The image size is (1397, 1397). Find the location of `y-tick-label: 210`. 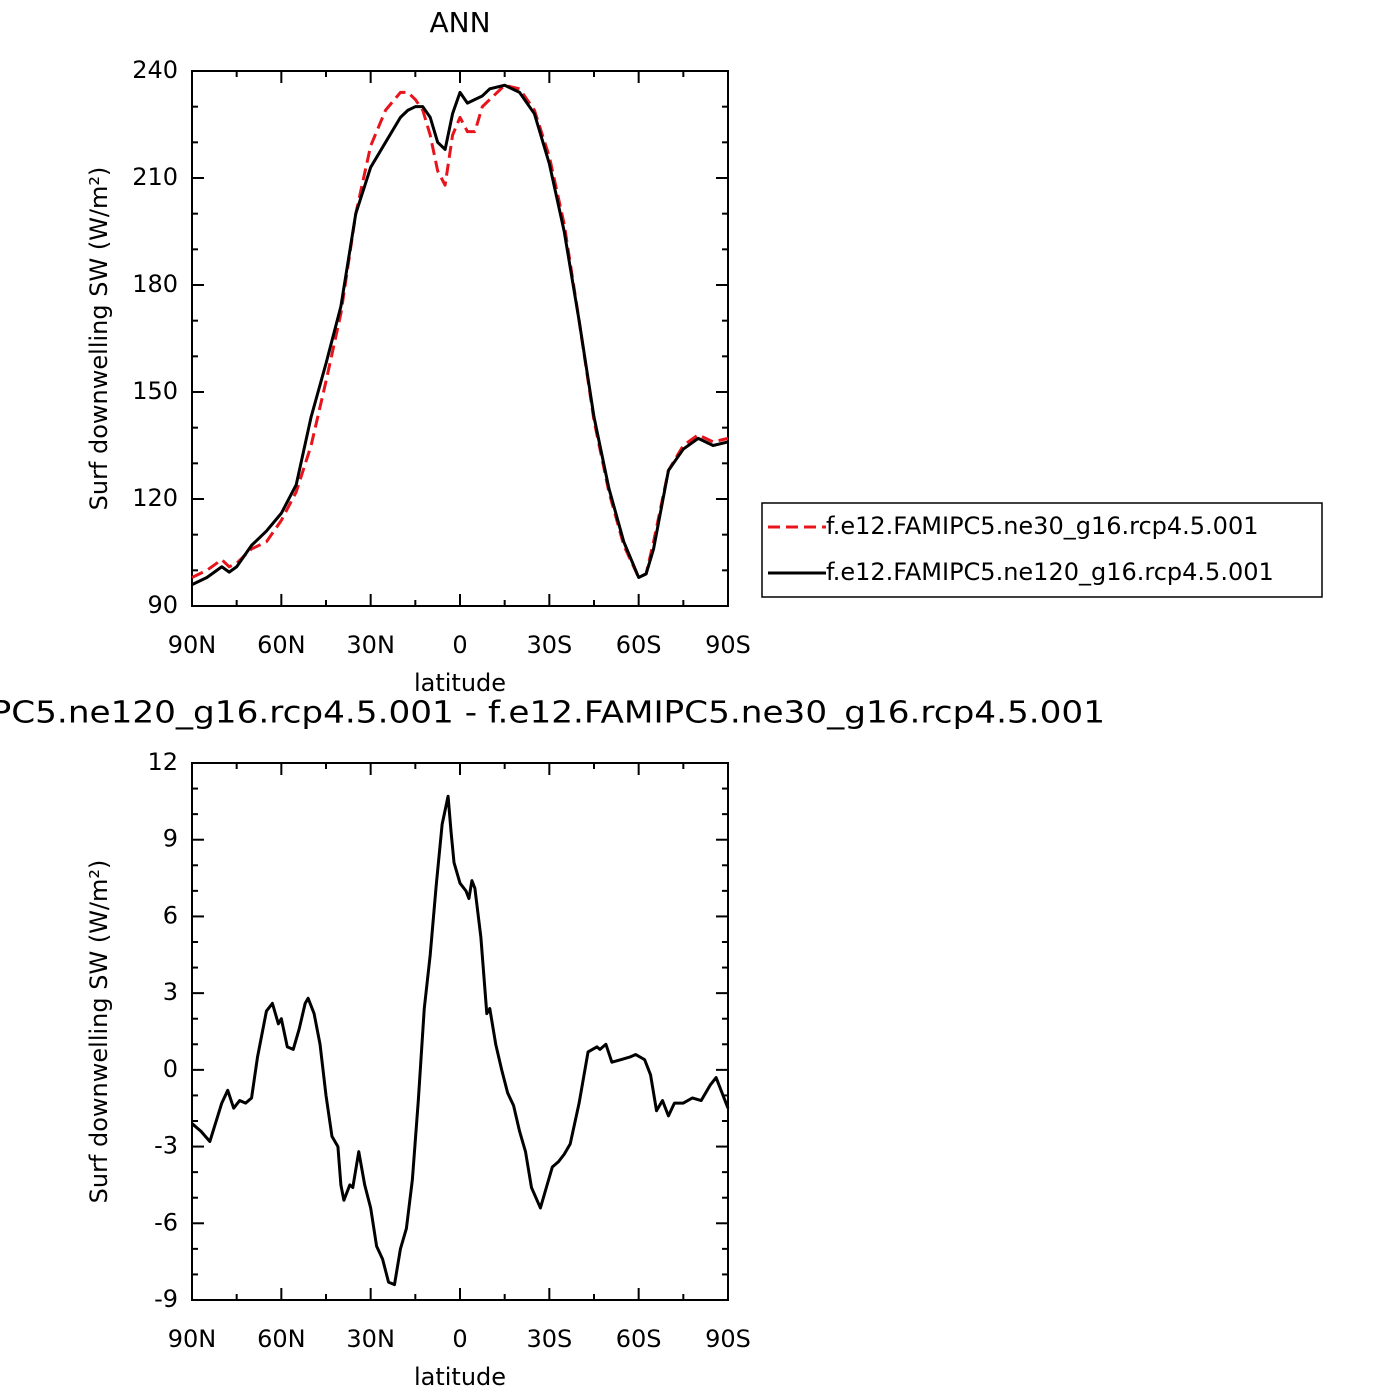

y-tick-label: 210 is located at coordinates (155, 177).